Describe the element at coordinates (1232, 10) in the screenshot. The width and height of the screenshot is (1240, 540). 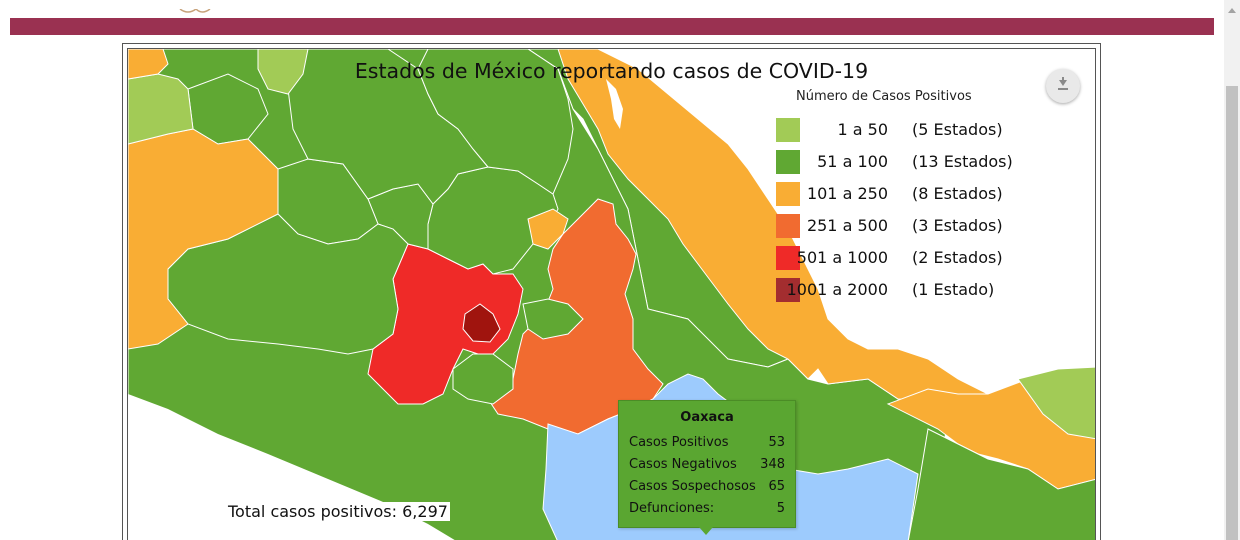
I see `scroll-up-arrow-icon` at that location.